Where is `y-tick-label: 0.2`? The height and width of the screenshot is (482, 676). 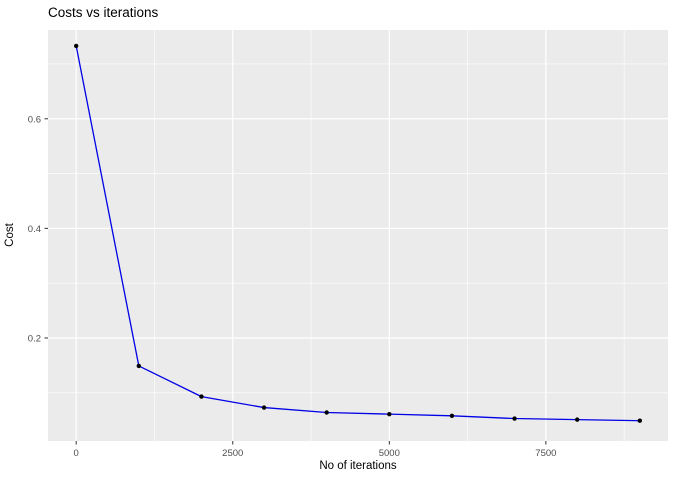
y-tick-label: 0.2 is located at coordinates (34, 338).